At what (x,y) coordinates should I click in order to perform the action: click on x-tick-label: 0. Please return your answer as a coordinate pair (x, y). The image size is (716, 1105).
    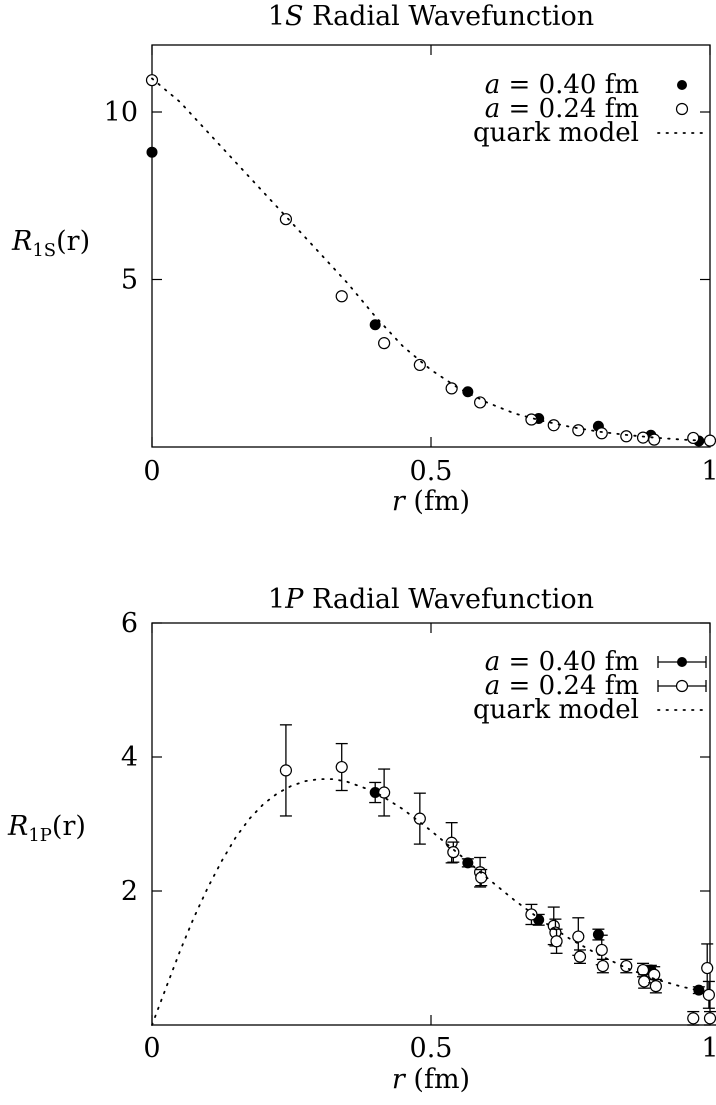
    Looking at the image, I should click on (151, 471).